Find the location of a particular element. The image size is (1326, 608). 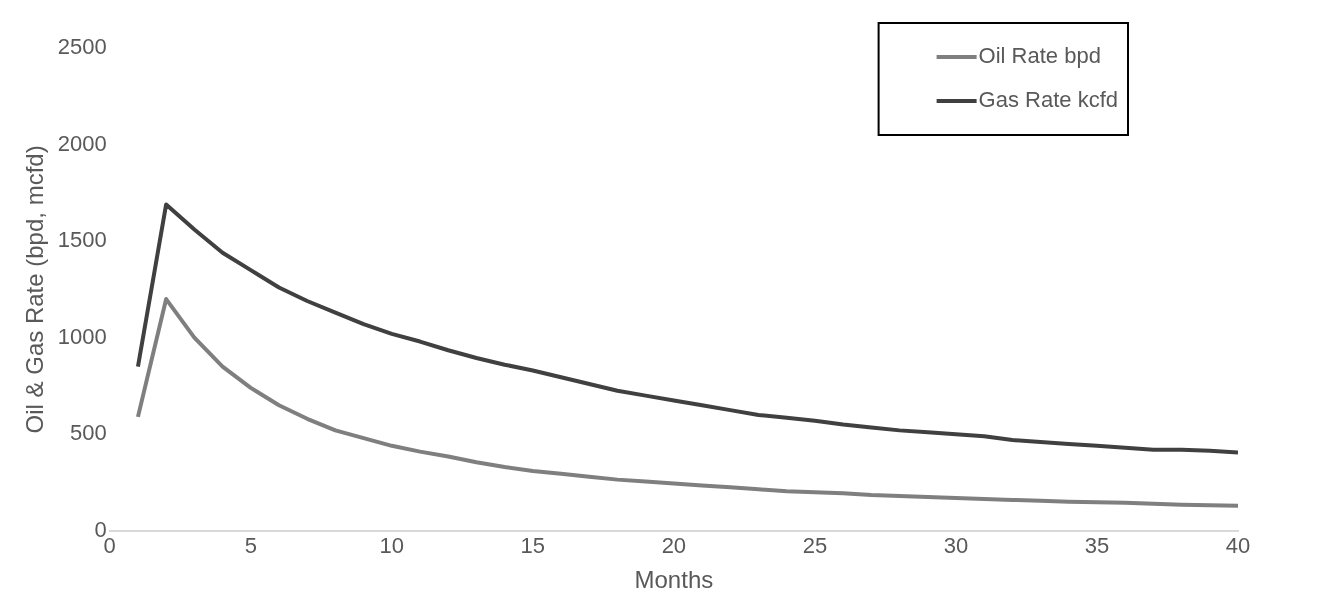

y-tick-label: 1000 is located at coordinates (82, 336).